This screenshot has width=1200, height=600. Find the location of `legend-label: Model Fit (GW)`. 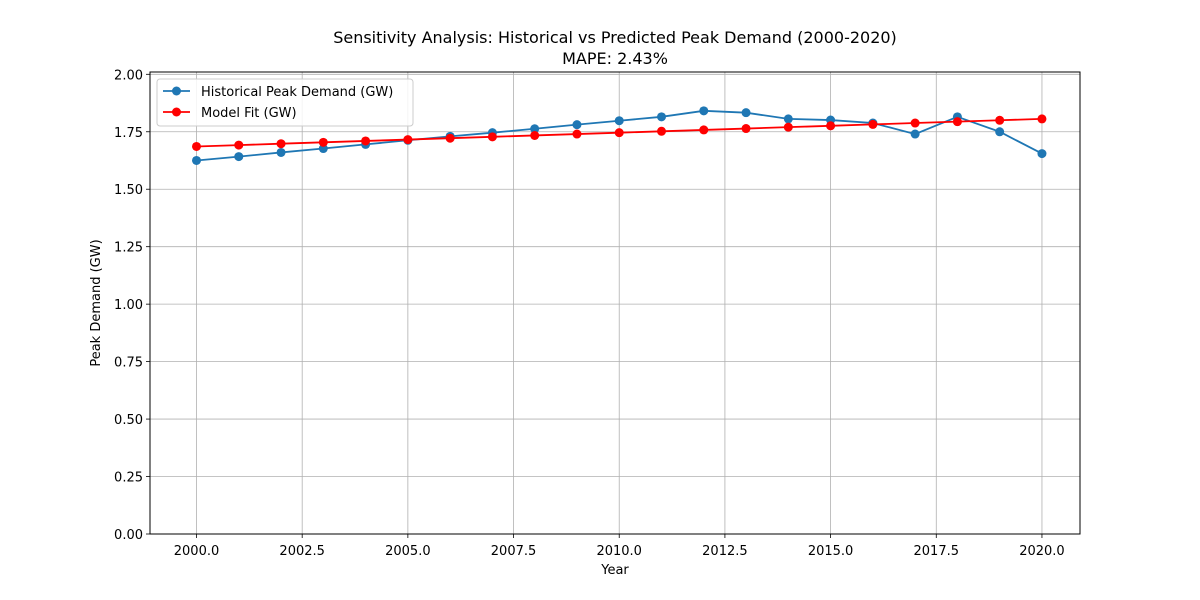

legend-label: Model Fit (GW) is located at coordinates (249, 113).